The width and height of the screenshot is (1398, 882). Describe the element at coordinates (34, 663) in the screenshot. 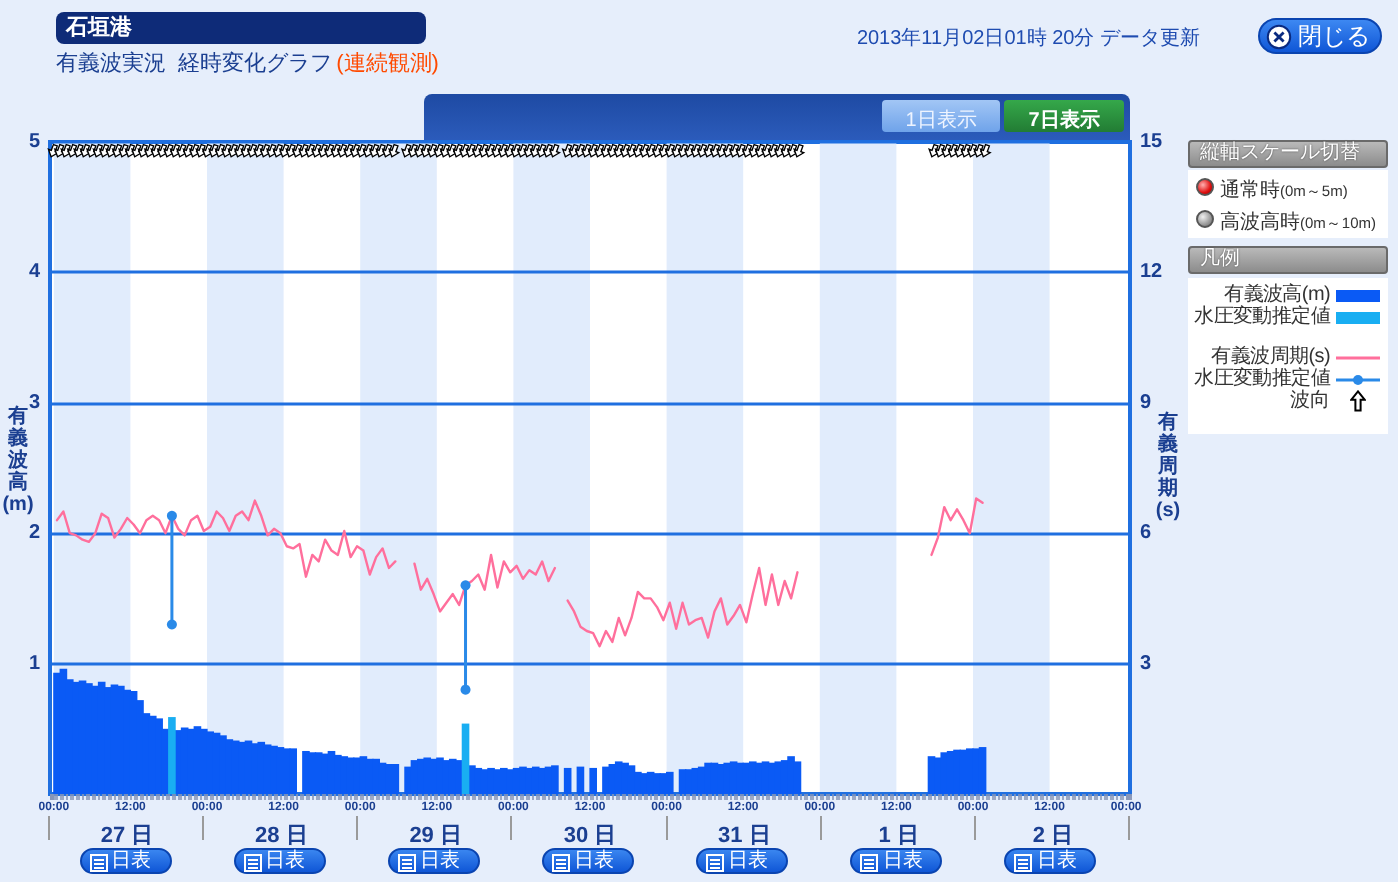

I see `y-tick-label: 1` at that location.